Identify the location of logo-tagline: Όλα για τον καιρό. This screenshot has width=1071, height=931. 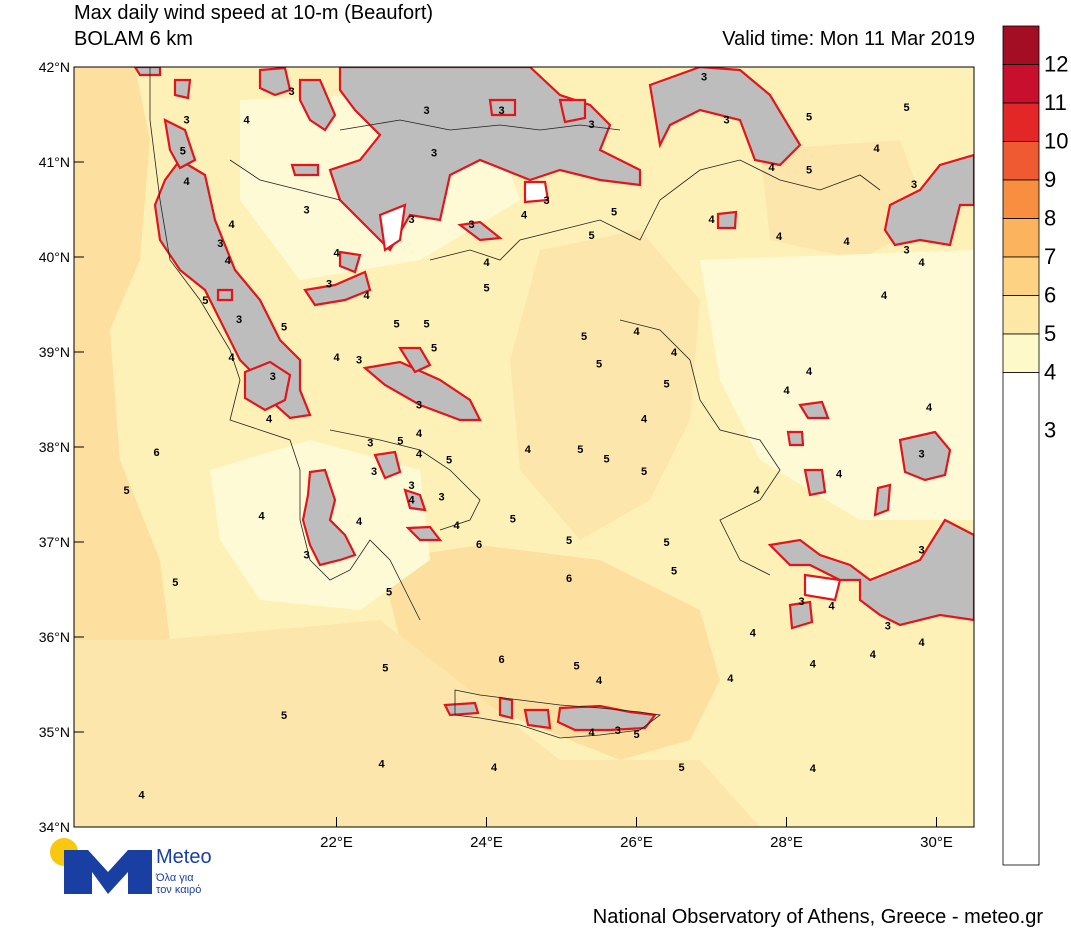
(178, 884).